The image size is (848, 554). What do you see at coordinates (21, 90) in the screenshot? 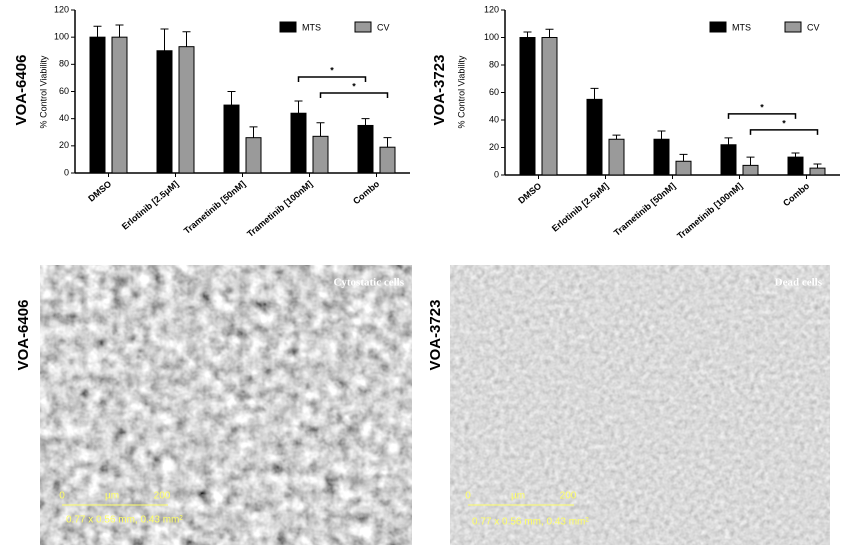
I see `chart-title: VOA-6406` at bounding box center [21, 90].